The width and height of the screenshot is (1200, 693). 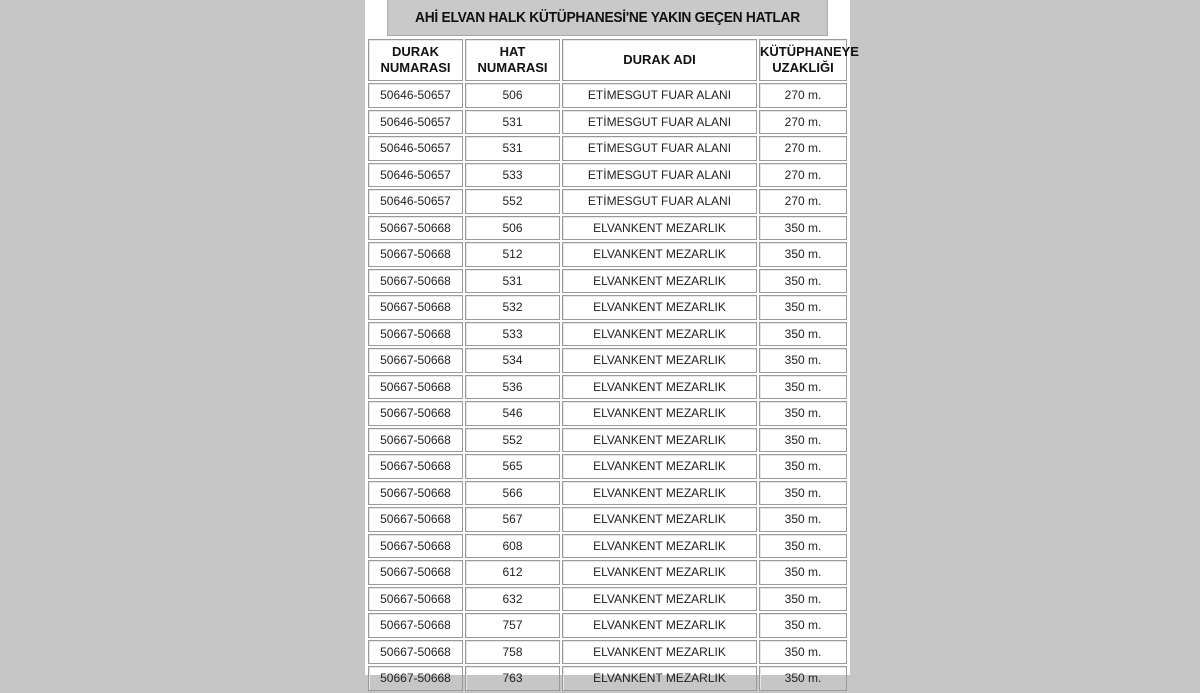 I want to click on table-row: 50667-50668 566 ELVANKENT MEZARLIK 350 m., so click(x=607, y=492).